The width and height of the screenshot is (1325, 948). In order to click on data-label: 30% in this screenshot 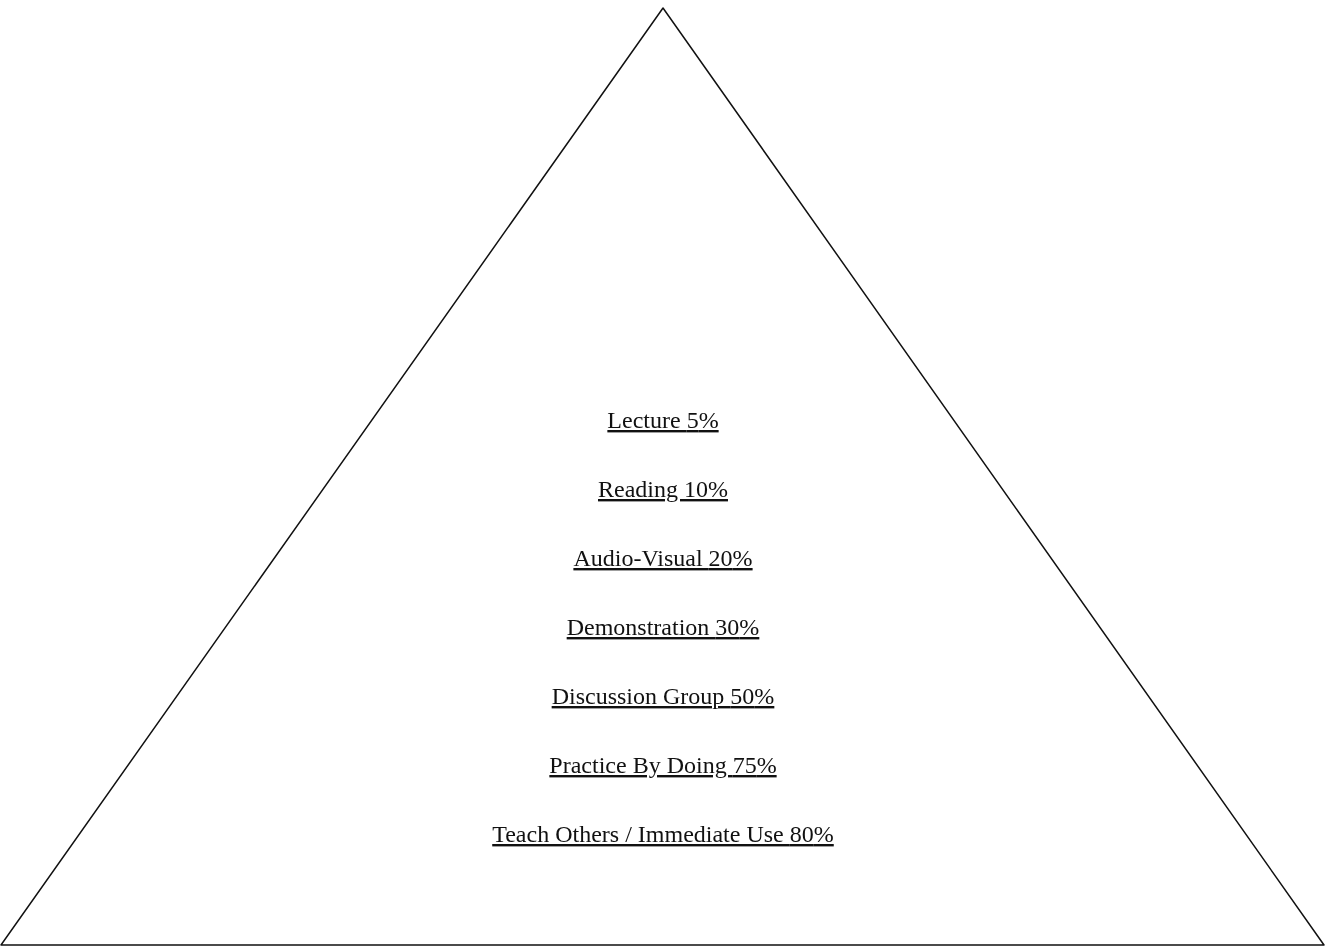, I will do `click(737, 627)`.